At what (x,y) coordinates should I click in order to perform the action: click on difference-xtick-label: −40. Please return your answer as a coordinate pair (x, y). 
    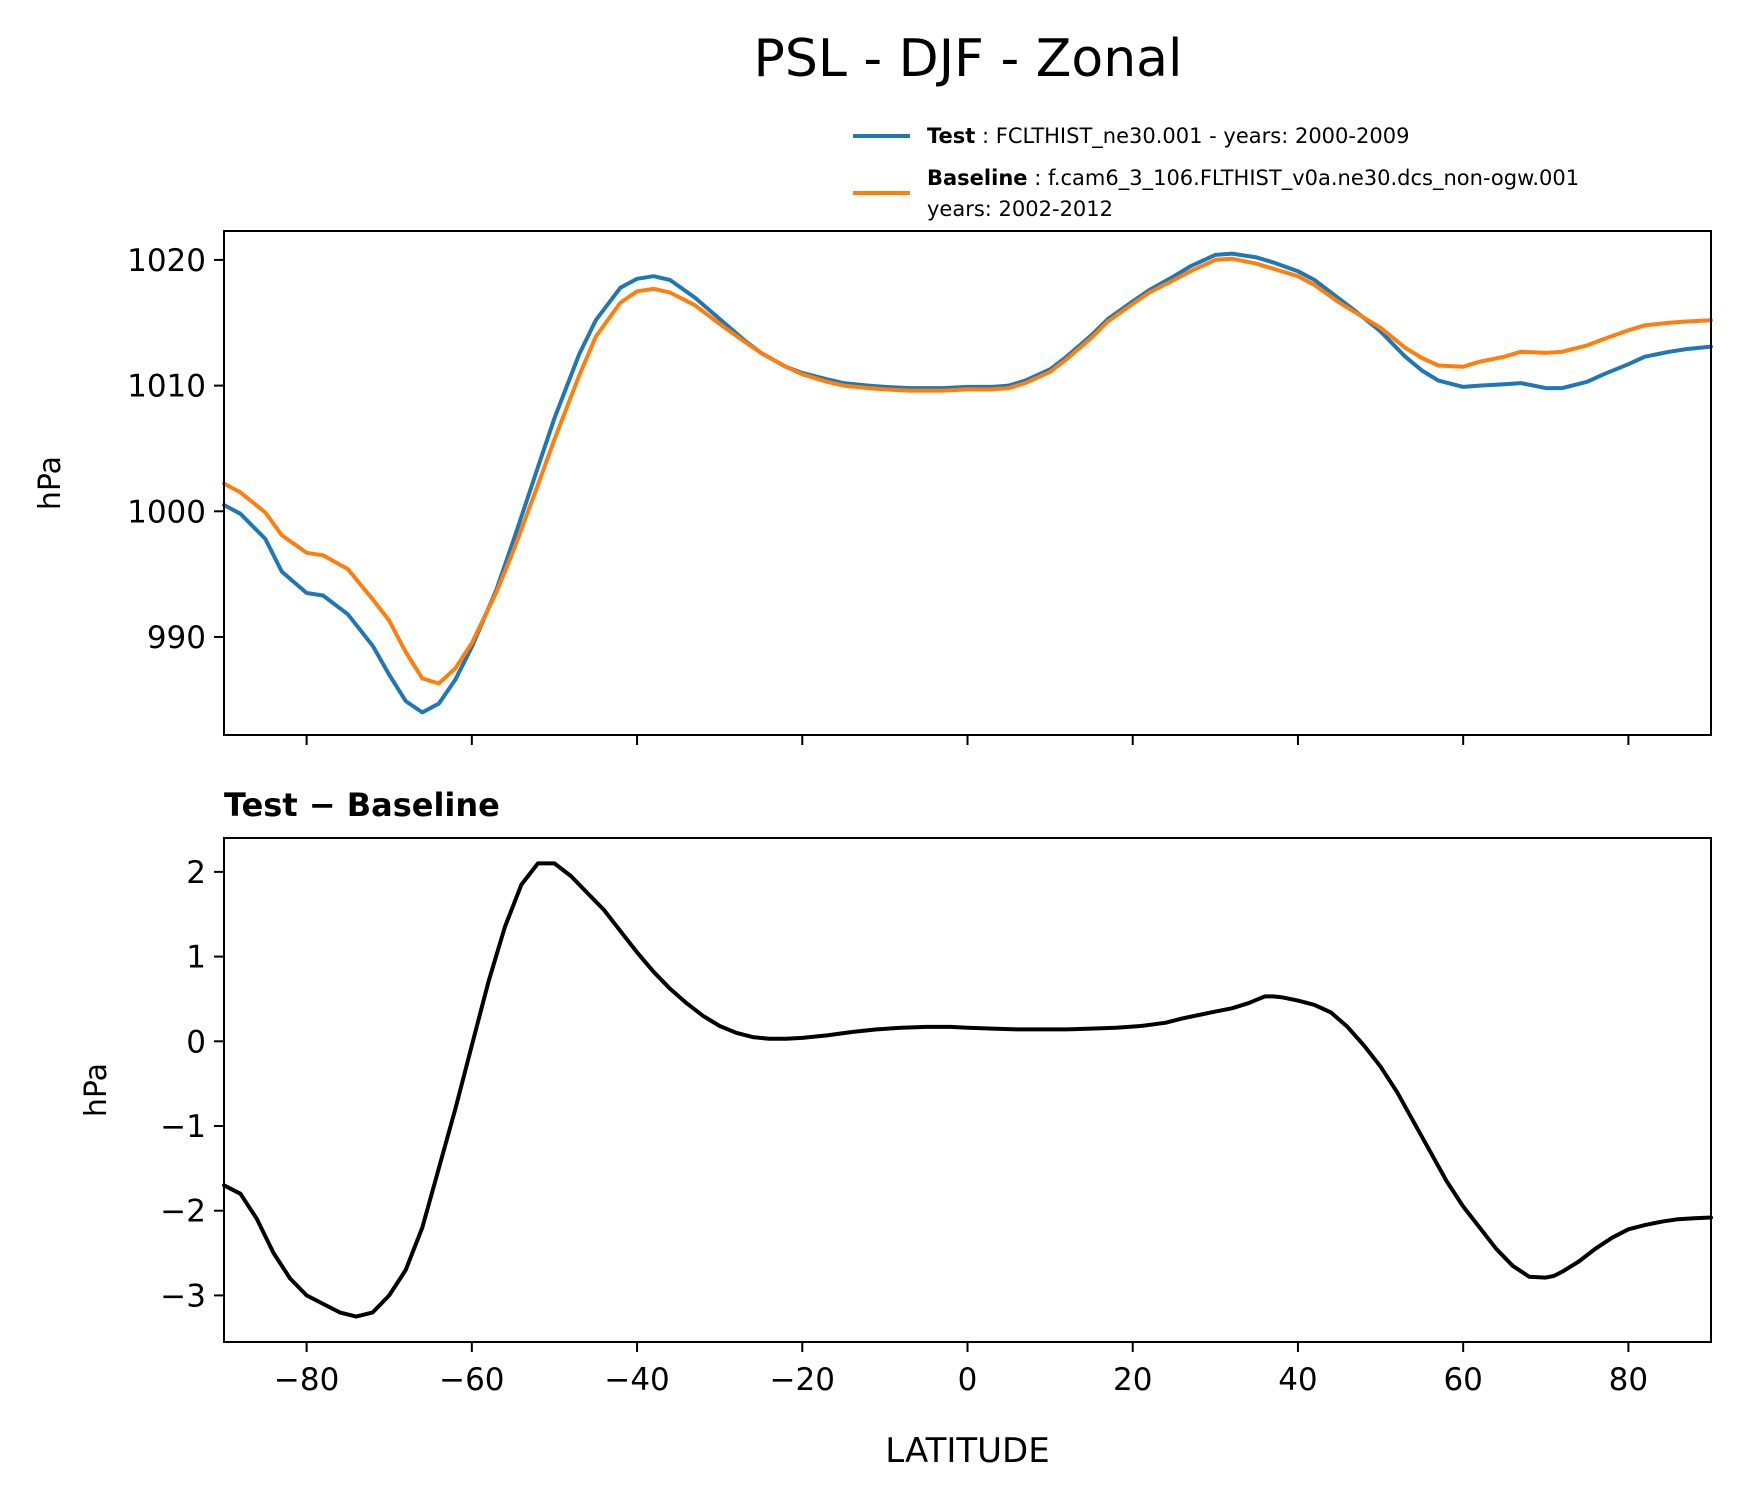
    Looking at the image, I should click on (636, 1380).